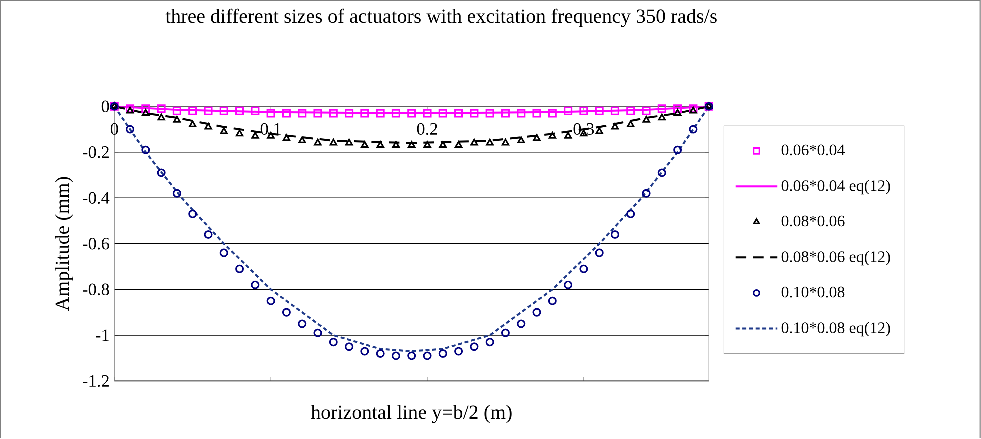 This screenshot has height=439, width=981. I want to click on legend-label: 0.06*0.04, so click(813, 150).